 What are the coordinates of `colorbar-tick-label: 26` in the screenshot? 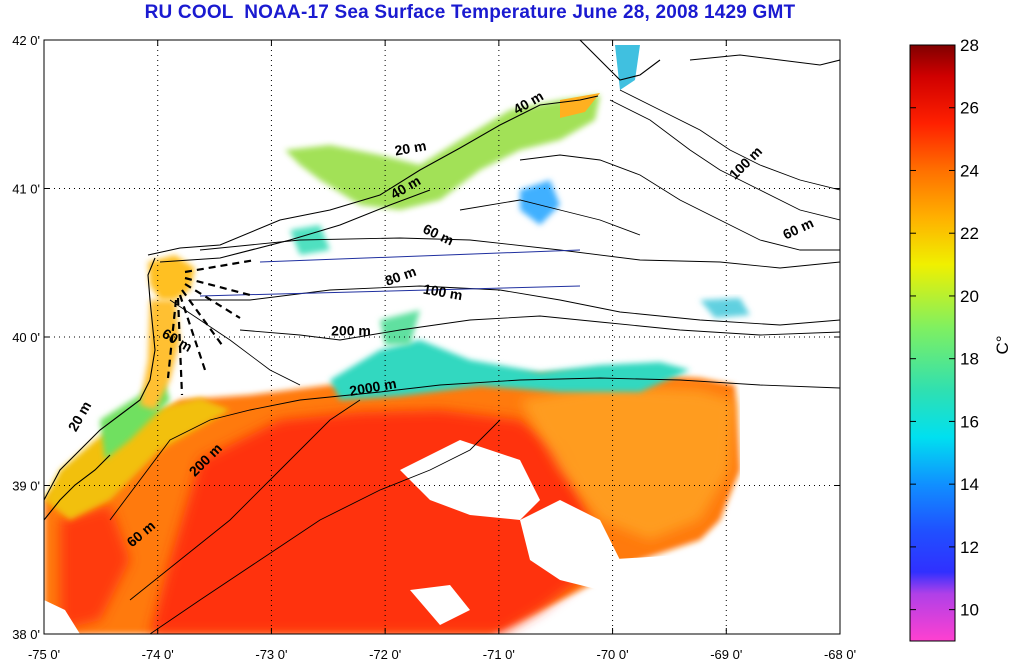 It's located at (969, 108).